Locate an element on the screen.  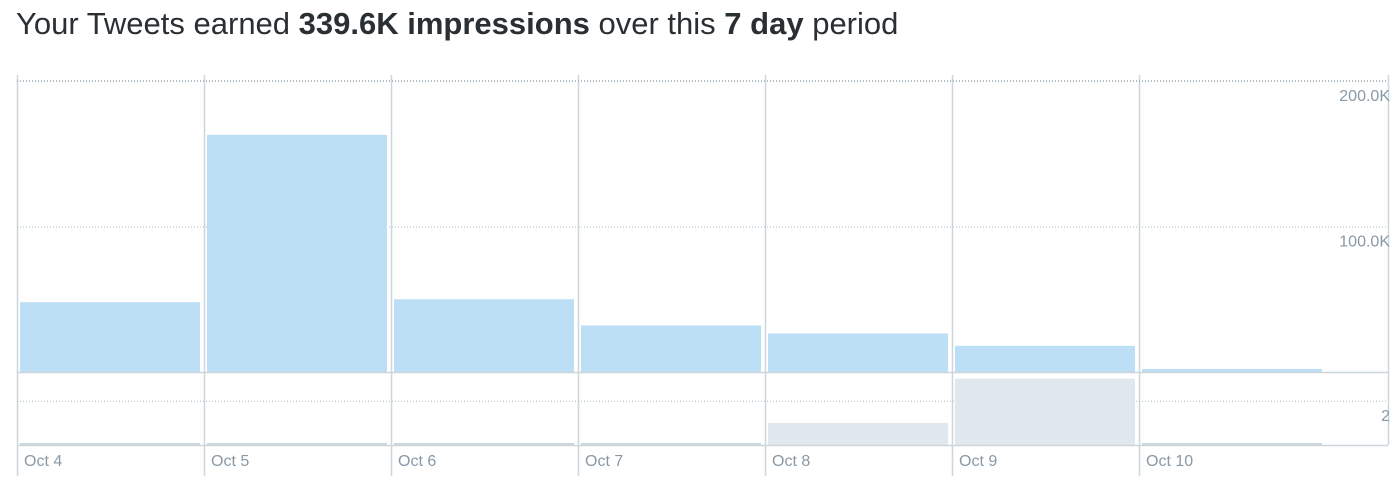
x-tick-label: Oct 9 is located at coordinates (978, 461).